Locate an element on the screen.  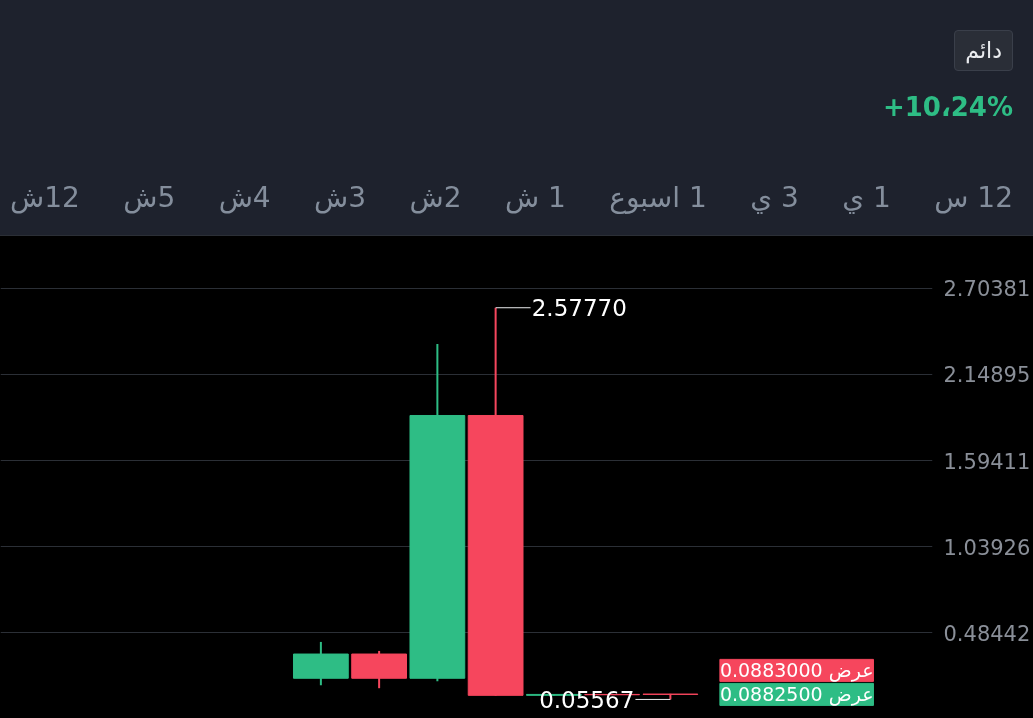
text: 1 اسبوع is located at coordinates (658, 198).